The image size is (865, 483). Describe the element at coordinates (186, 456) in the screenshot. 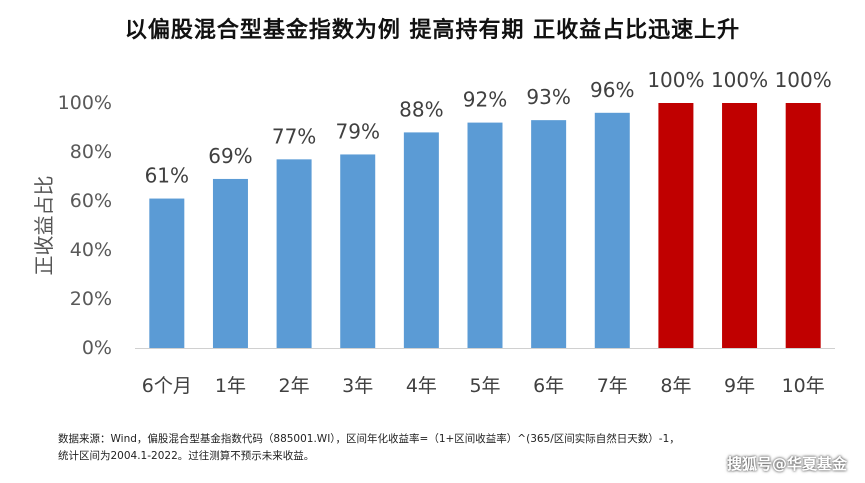

I see `footnote-line-2: 统计区间为2004.1-2022。过往测算不预示未来收益。` at that location.